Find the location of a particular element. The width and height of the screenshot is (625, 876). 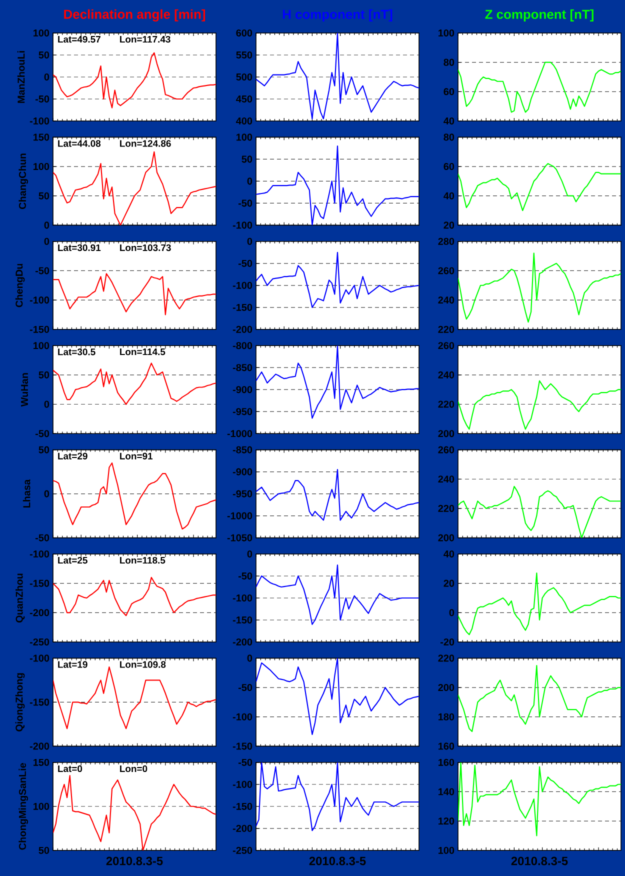

y-tick-label: 500 is located at coordinates (244, 77).